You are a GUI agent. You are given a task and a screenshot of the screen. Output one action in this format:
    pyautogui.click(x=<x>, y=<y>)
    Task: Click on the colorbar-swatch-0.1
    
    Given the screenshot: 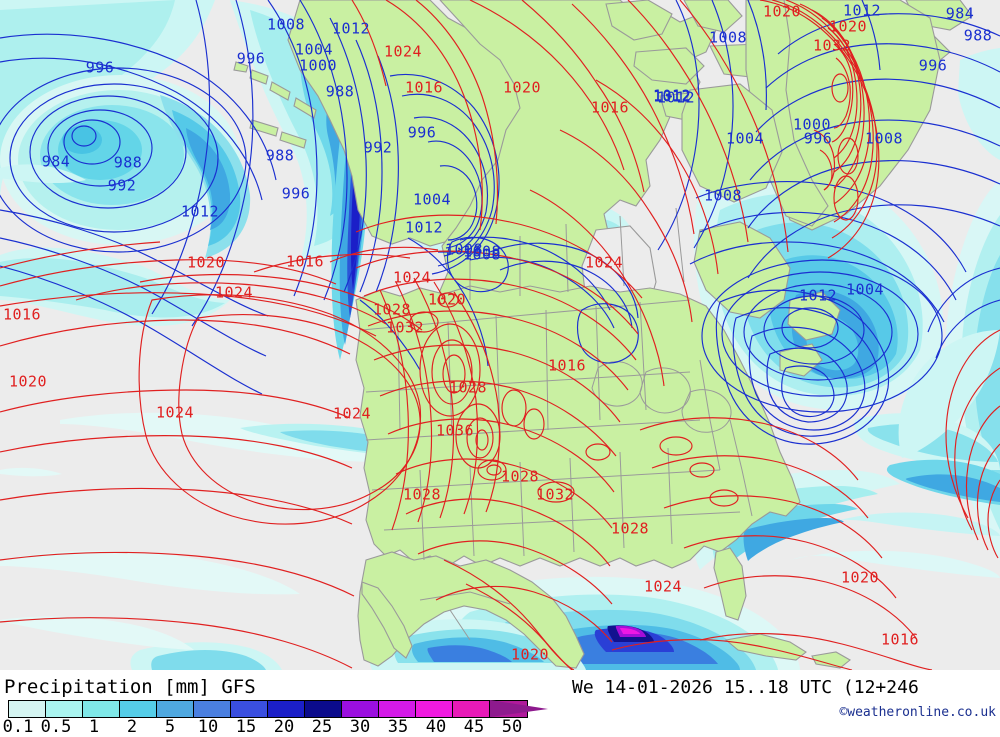 What is the action you would take?
    pyautogui.click(x=27, y=709)
    